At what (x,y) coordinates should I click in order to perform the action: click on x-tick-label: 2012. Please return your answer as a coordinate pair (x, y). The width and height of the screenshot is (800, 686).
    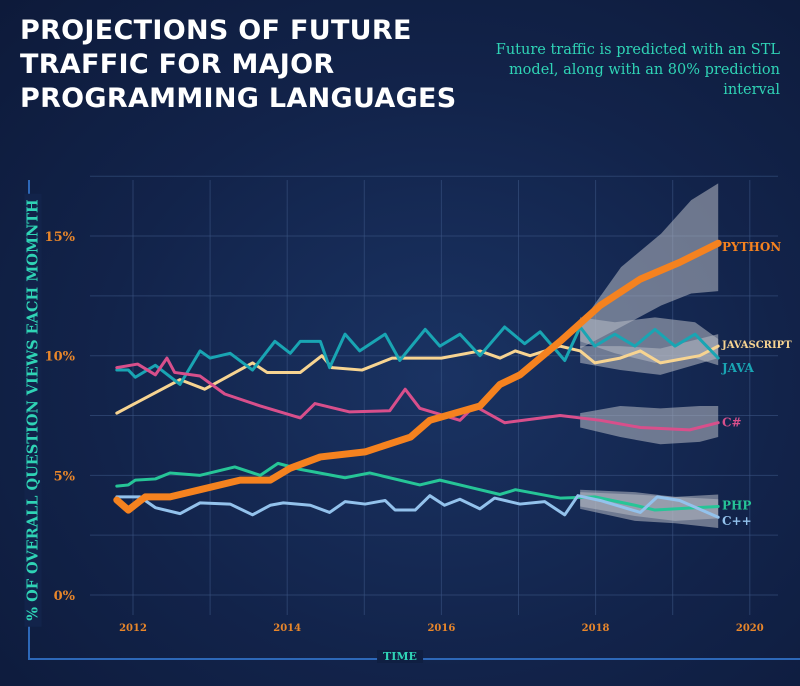
    Looking at the image, I should click on (133, 628).